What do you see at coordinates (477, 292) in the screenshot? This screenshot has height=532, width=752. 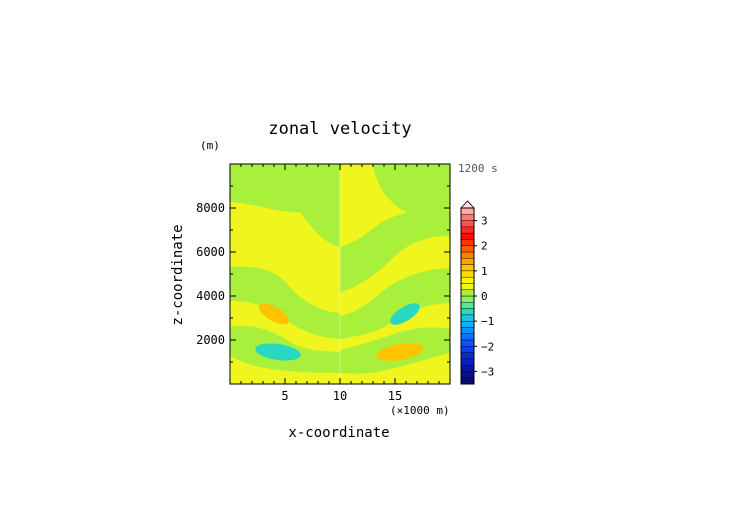 I see `colorbar: −3 −2 −1 0 1 2 3` at bounding box center [477, 292].